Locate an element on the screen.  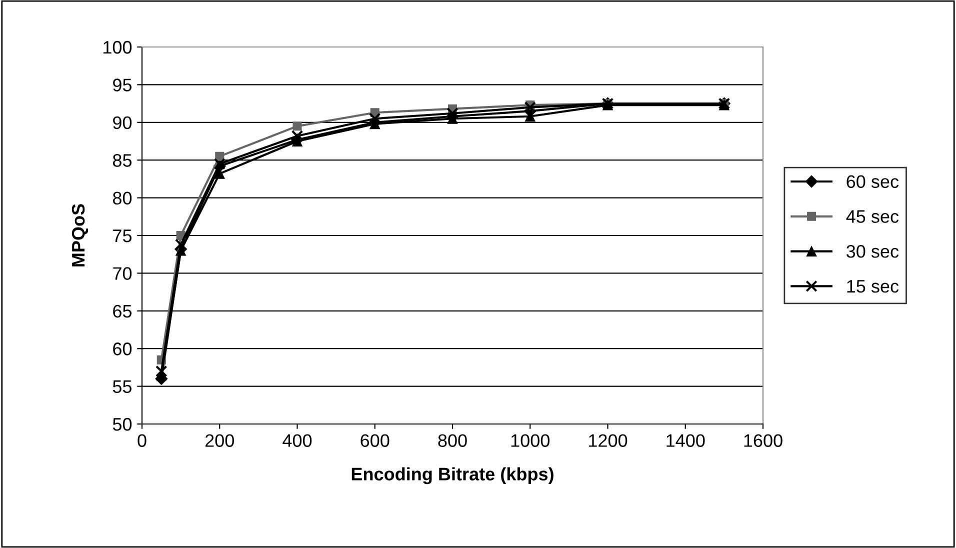
y-tick-label: 75 is located at coordinates (122, 236).